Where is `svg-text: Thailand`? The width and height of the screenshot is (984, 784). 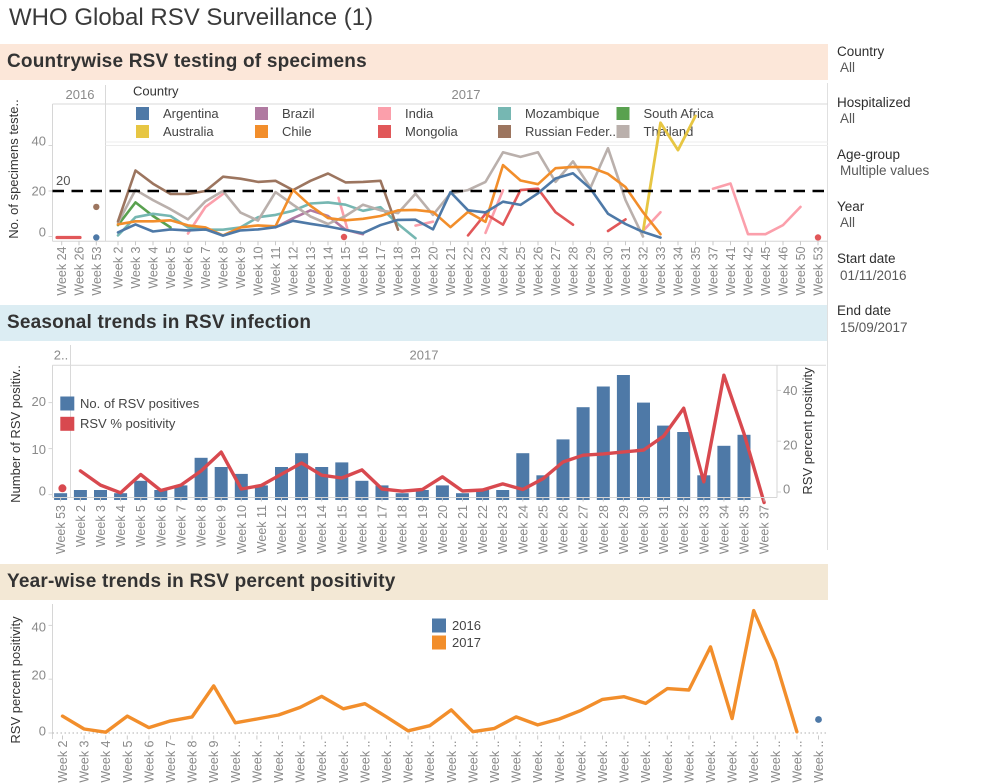 svg-text: Thailand is located at coordinates (669, 131).